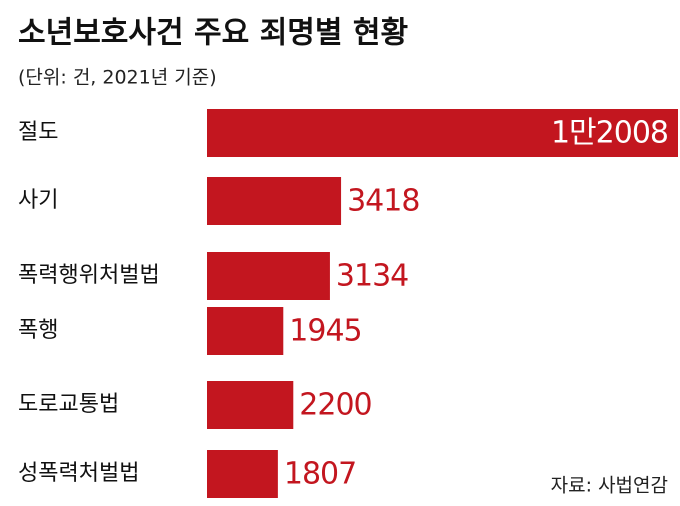 The image size is (680, 506). What do you see at coordinates (383, 201) in the screenshot?
I see `value-label: 3418` at bounding box center [383, 201].